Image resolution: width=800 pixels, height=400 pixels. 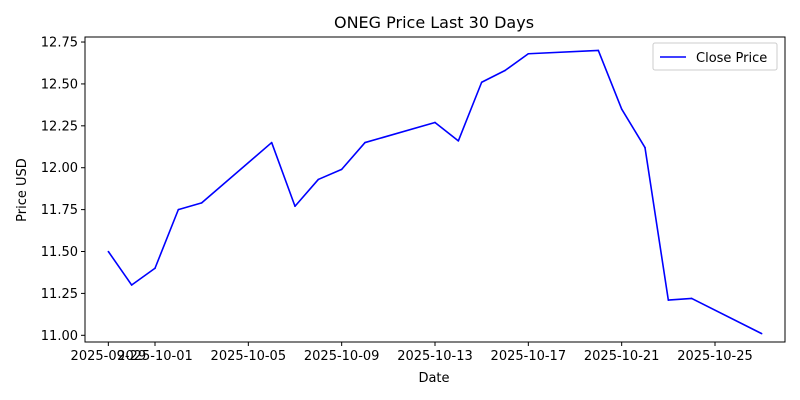 What do you see at coordinates (59, 168) in the screenshot?
I see `y-tick-label: 12.00` at bounding box center [59, 168].